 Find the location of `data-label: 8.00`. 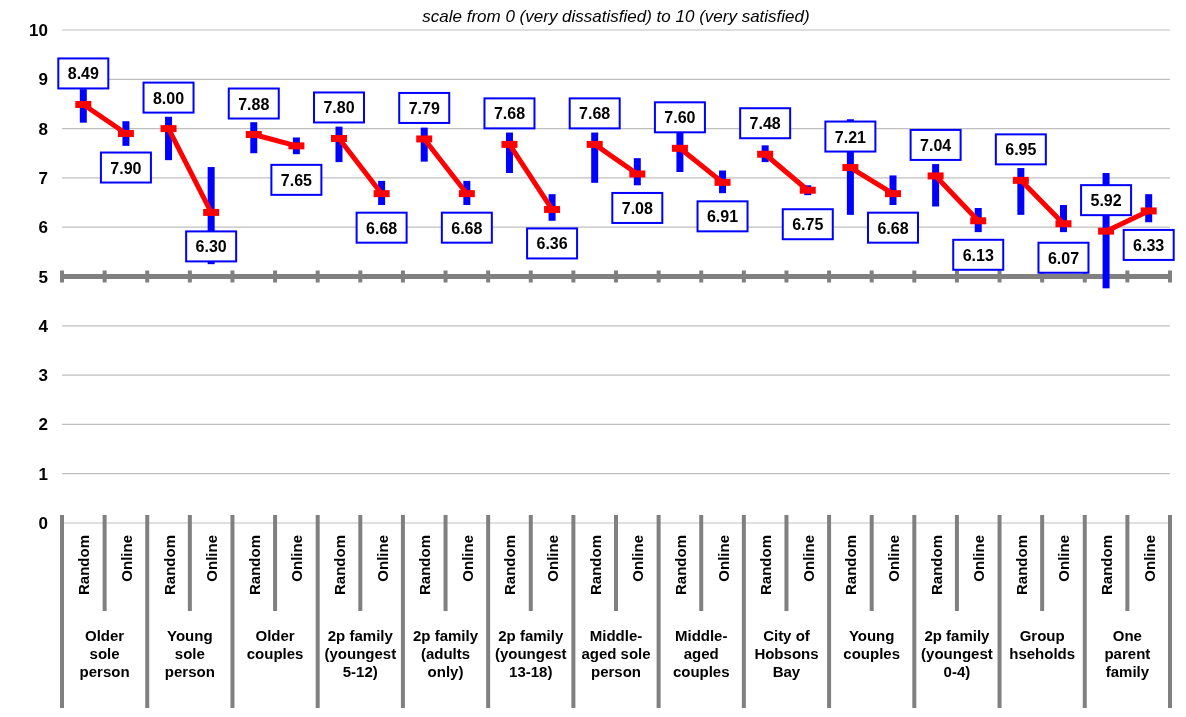

data-label: 8.00 is located at coordinates (168, 98).